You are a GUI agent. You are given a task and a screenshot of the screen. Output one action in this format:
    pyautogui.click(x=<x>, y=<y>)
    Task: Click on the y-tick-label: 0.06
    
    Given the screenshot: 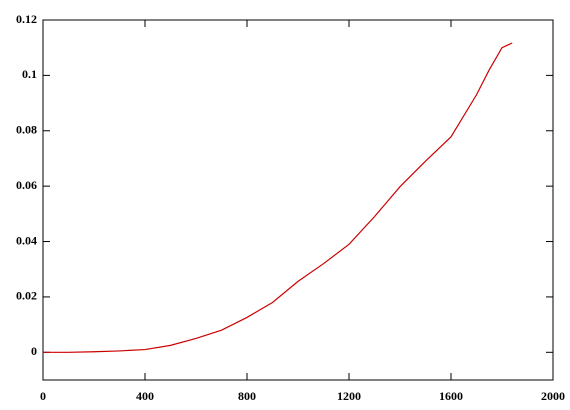 What is the action you would take?
    pyautogui.click(x=26, y=185)
    